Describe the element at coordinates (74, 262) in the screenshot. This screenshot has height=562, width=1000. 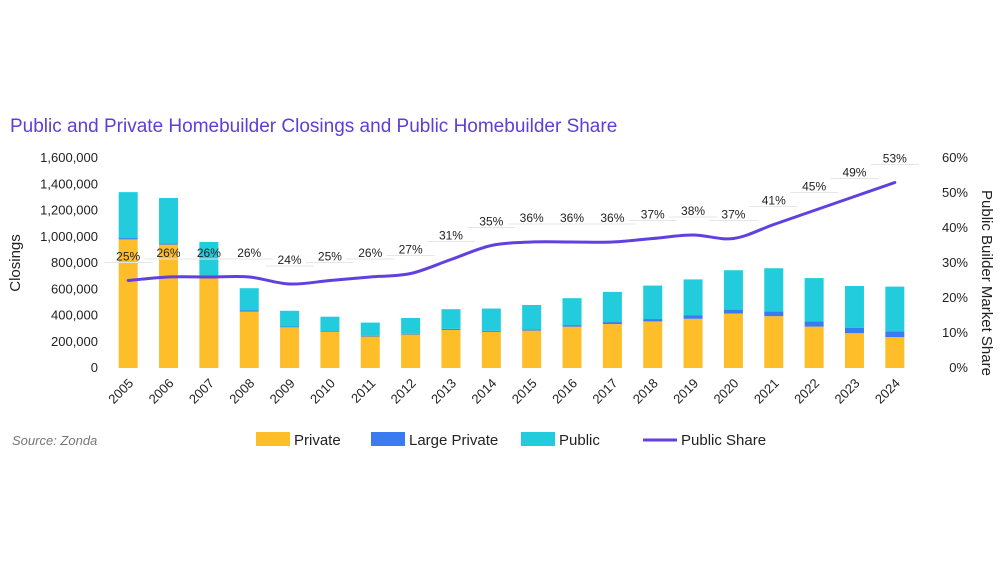
I see `y-tick-label: 800,000` at that location.